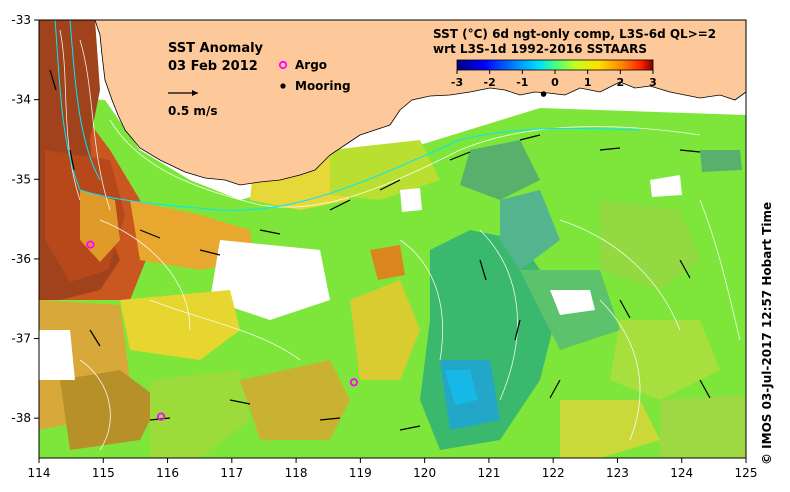  I want to click on colorbar-tick-label: 0, so click(555, 82).